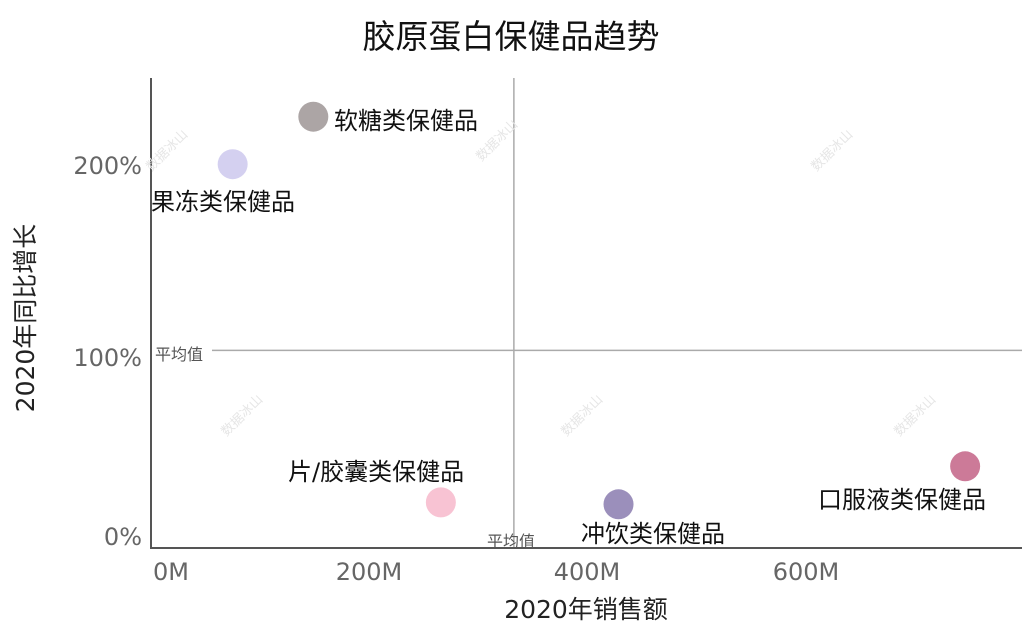 Image resolution: width=1022 pixels, height=630 pixels. What do you see at coordinates (902, 500) in the screenshot?
I see `point-label-oral-liquid: 口服液类保健品` at bounding box center [902, 500].